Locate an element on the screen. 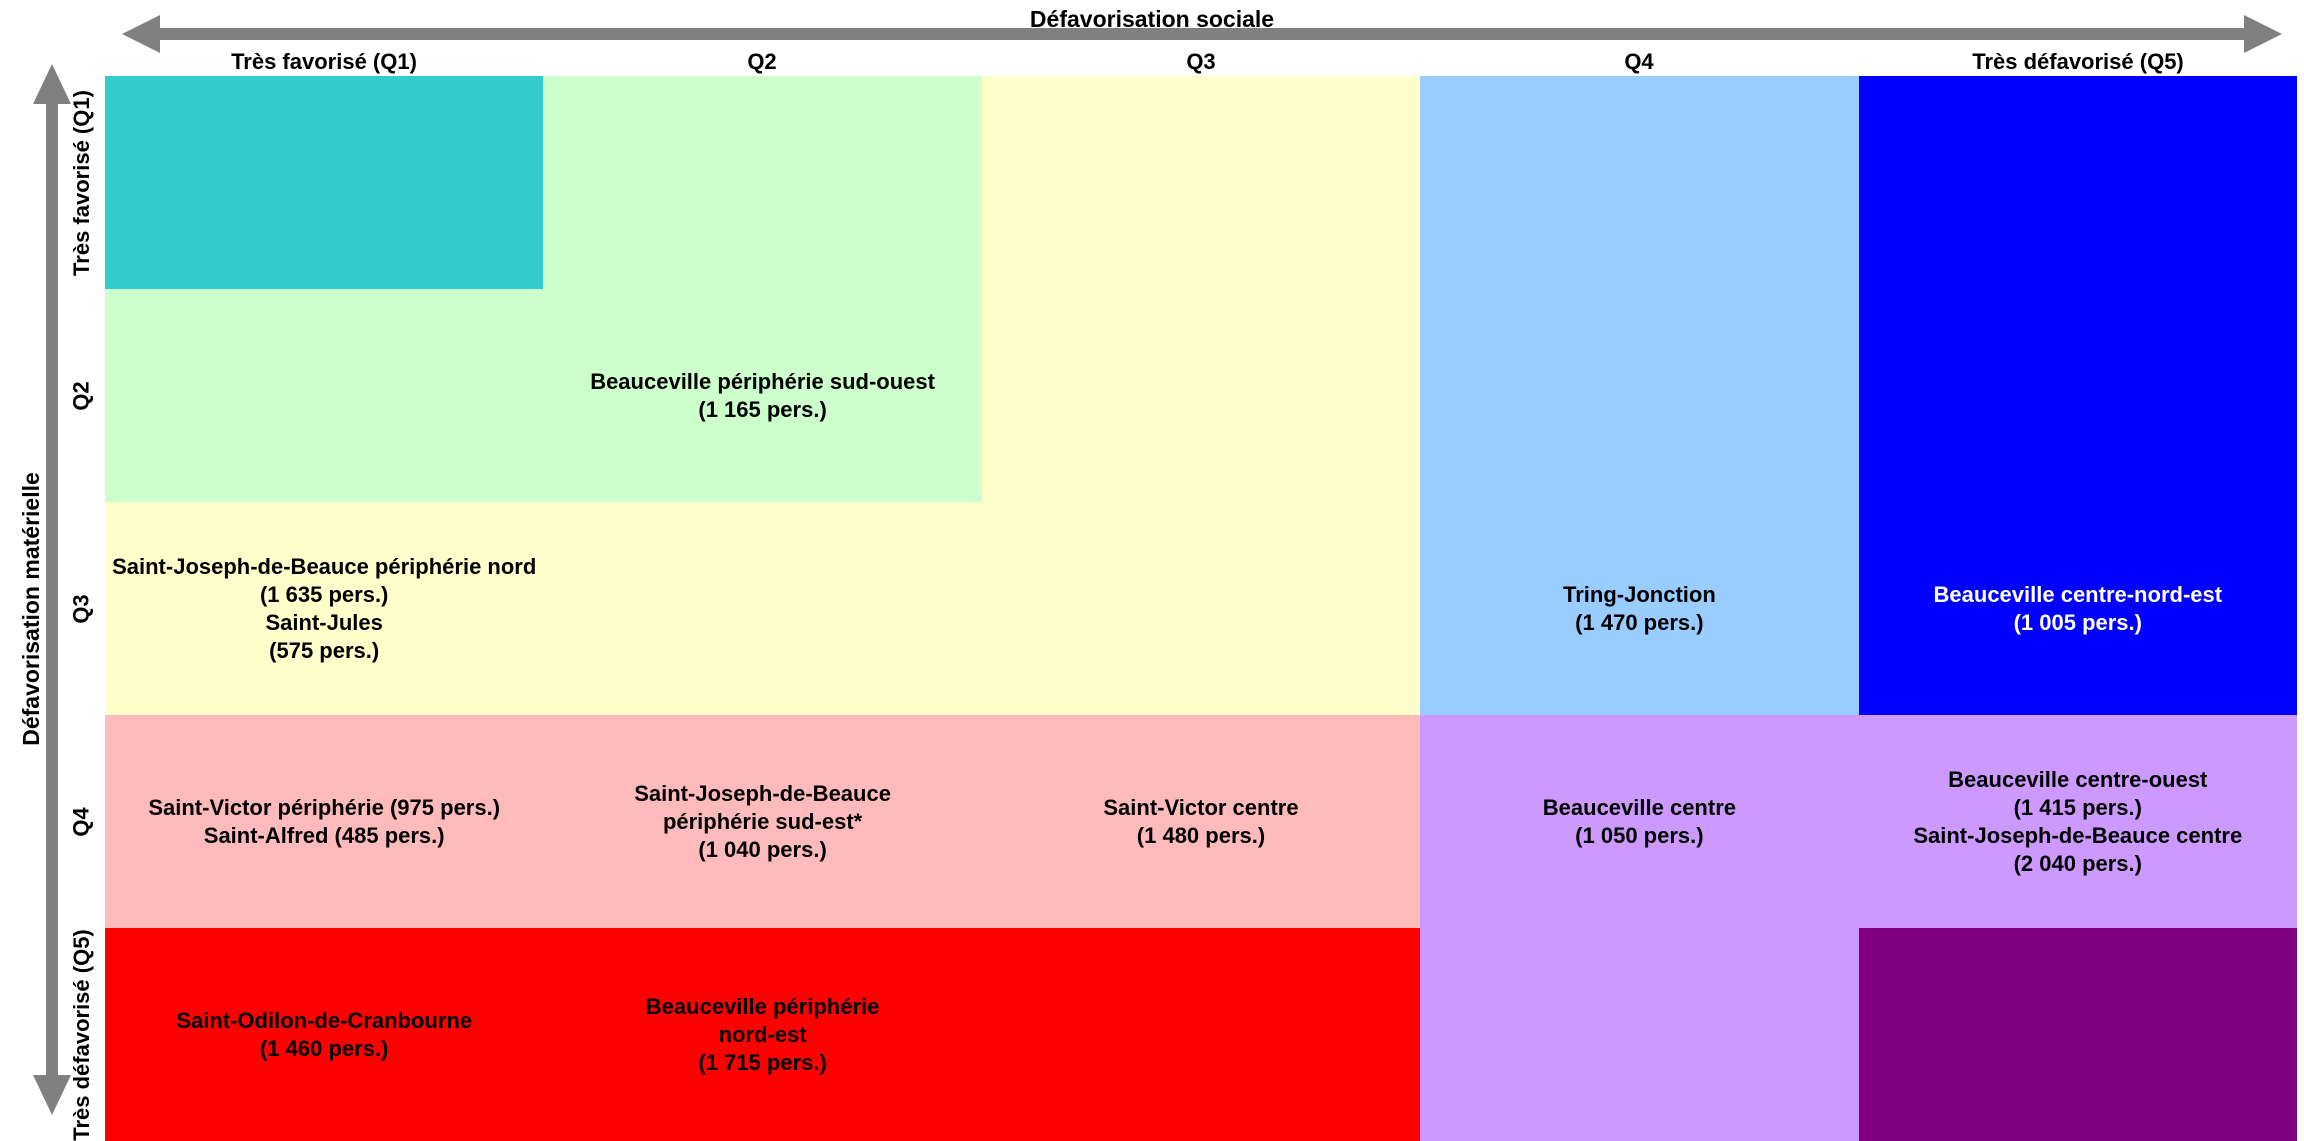  row-header-q2: Q2 is located at coordinates (82, 395).